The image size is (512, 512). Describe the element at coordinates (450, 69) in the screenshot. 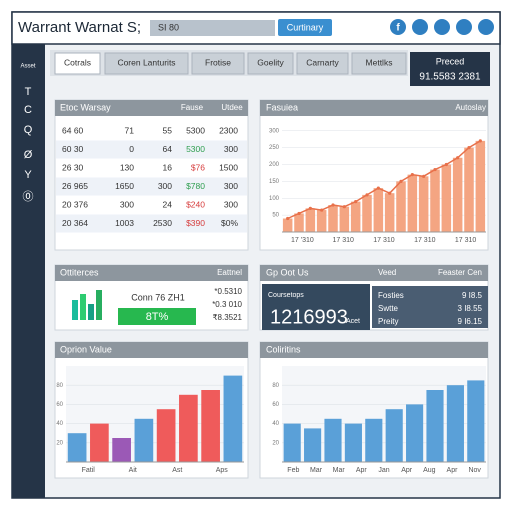

I see `price-box` at that location.